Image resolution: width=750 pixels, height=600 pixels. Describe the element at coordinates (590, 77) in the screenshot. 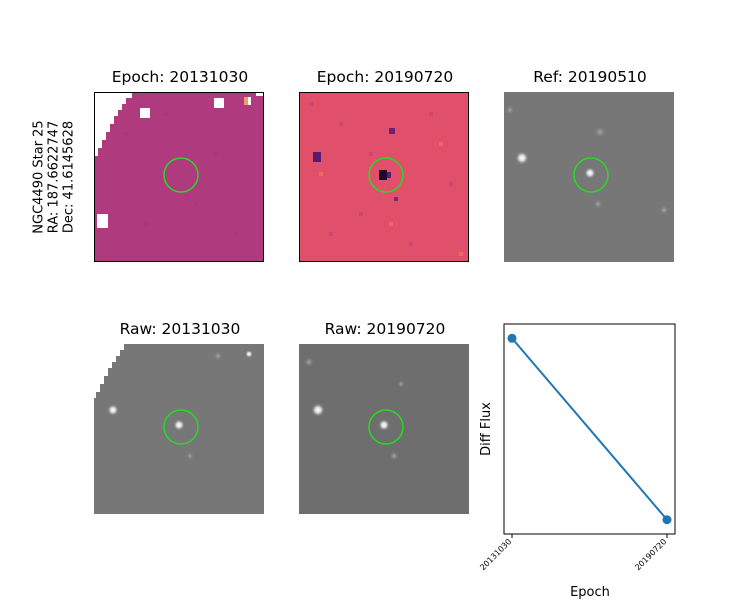

I see `panel-title-ref: Ref: 20190510` at that location.